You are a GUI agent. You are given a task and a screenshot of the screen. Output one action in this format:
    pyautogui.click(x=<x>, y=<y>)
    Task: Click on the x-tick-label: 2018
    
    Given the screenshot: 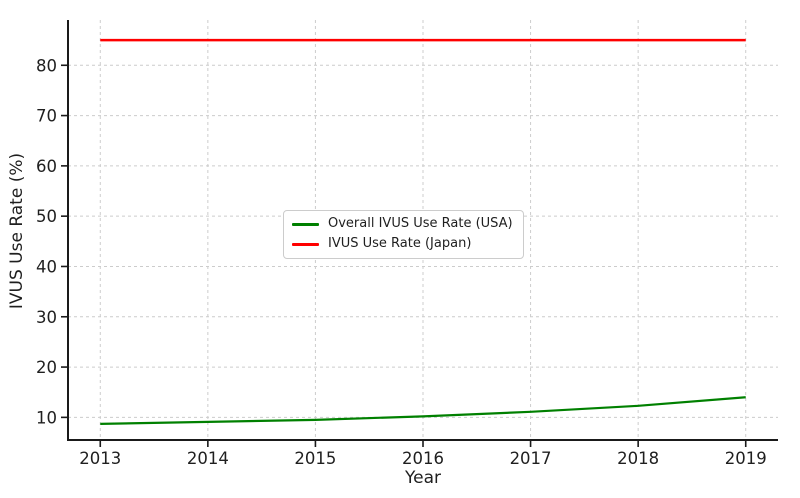 What is the action you would take?
    pyautogui.click(x=638, y=458)
    